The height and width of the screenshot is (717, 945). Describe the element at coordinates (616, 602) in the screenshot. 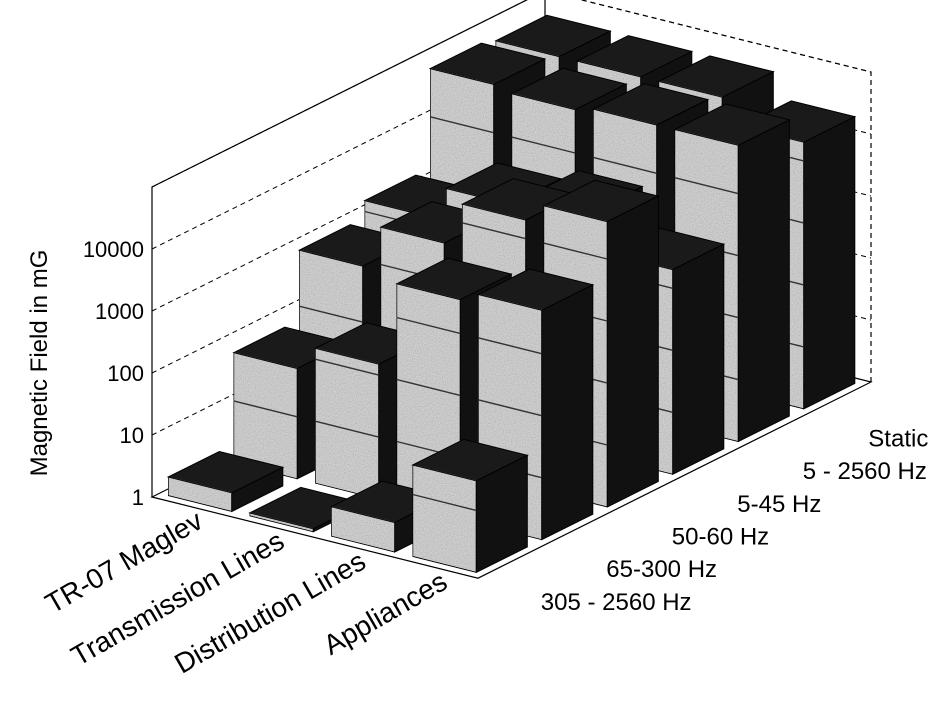

I see `series-label: 305 - 2560 Hz` at that location.